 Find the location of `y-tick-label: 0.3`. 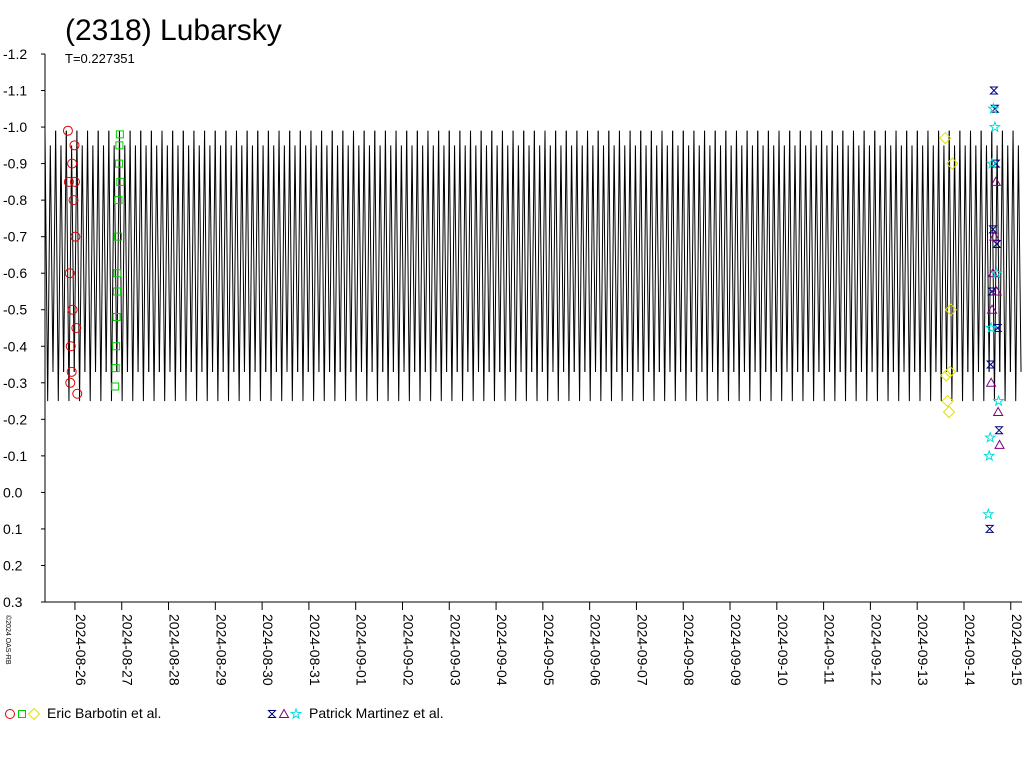

y-tick-label: 0.3 is located at coordinates (13, 602).